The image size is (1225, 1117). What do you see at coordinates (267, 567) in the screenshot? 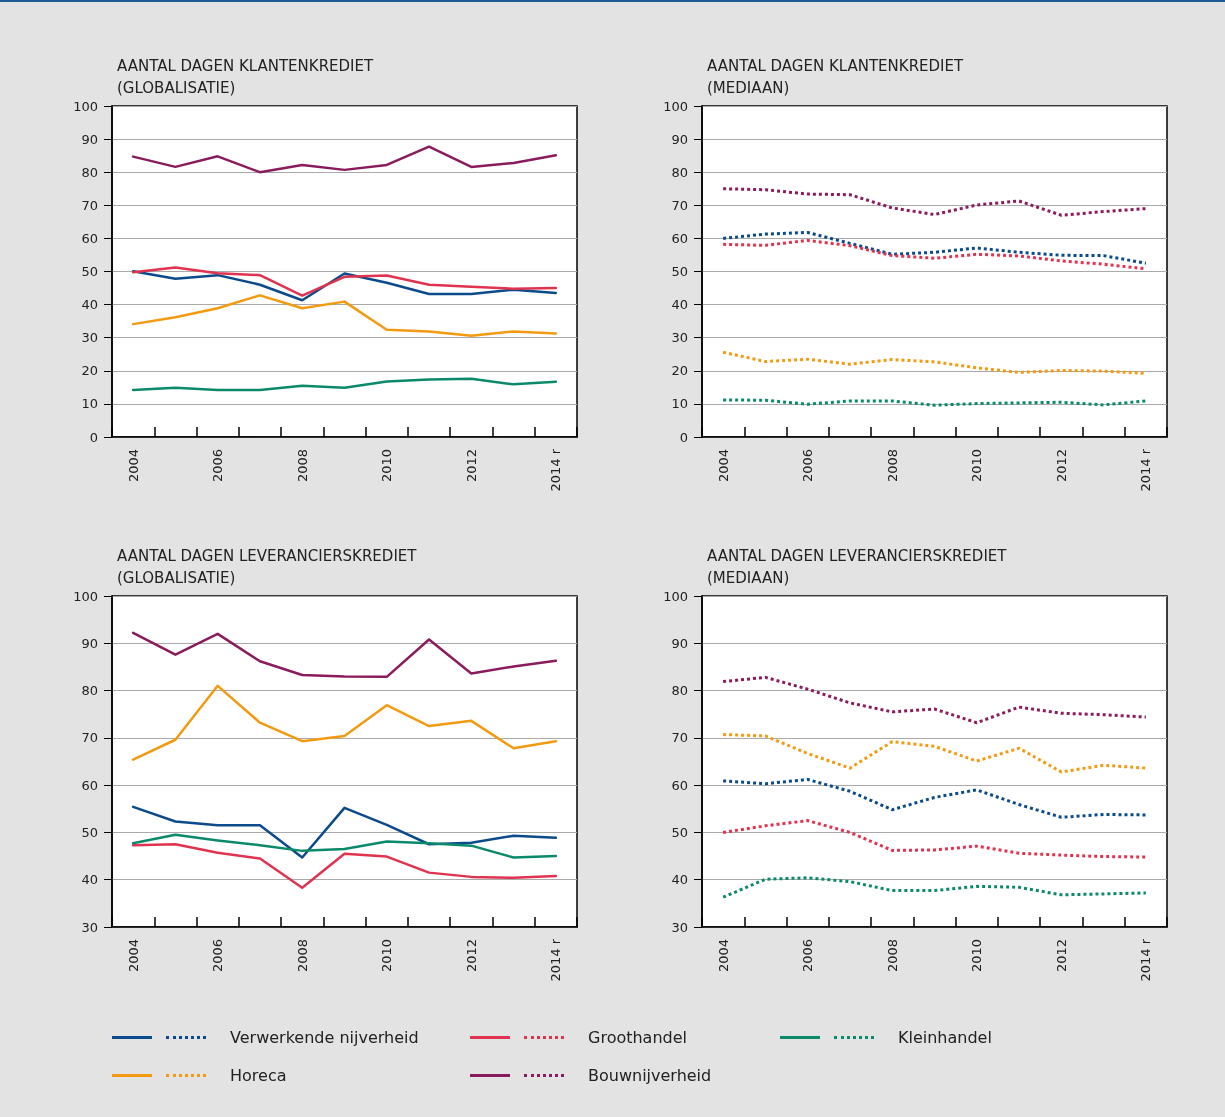
I see `chart-title: AANTAL DAGEN LEVERANCIERSKREDIET (GLOBALISATIE)` at bounding box center [267, 567].